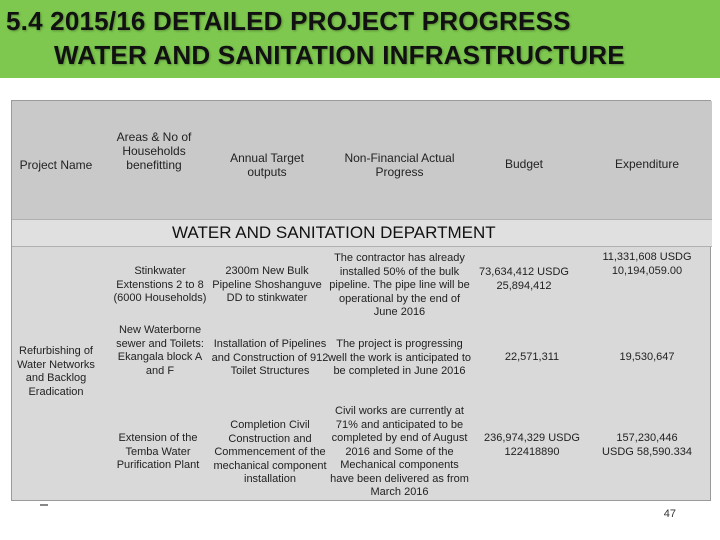 The width and height of the screenshot is (720, 540). What do you see at coordinates (532, 357) in the screenshot?
I see `table-row-2-budget: 22,571,311` at bounding box center [532, 357].